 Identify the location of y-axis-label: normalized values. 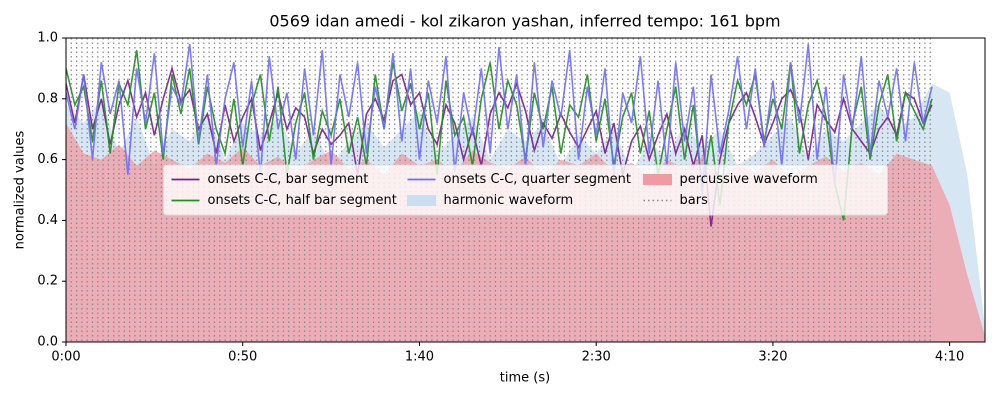
(20, 189).